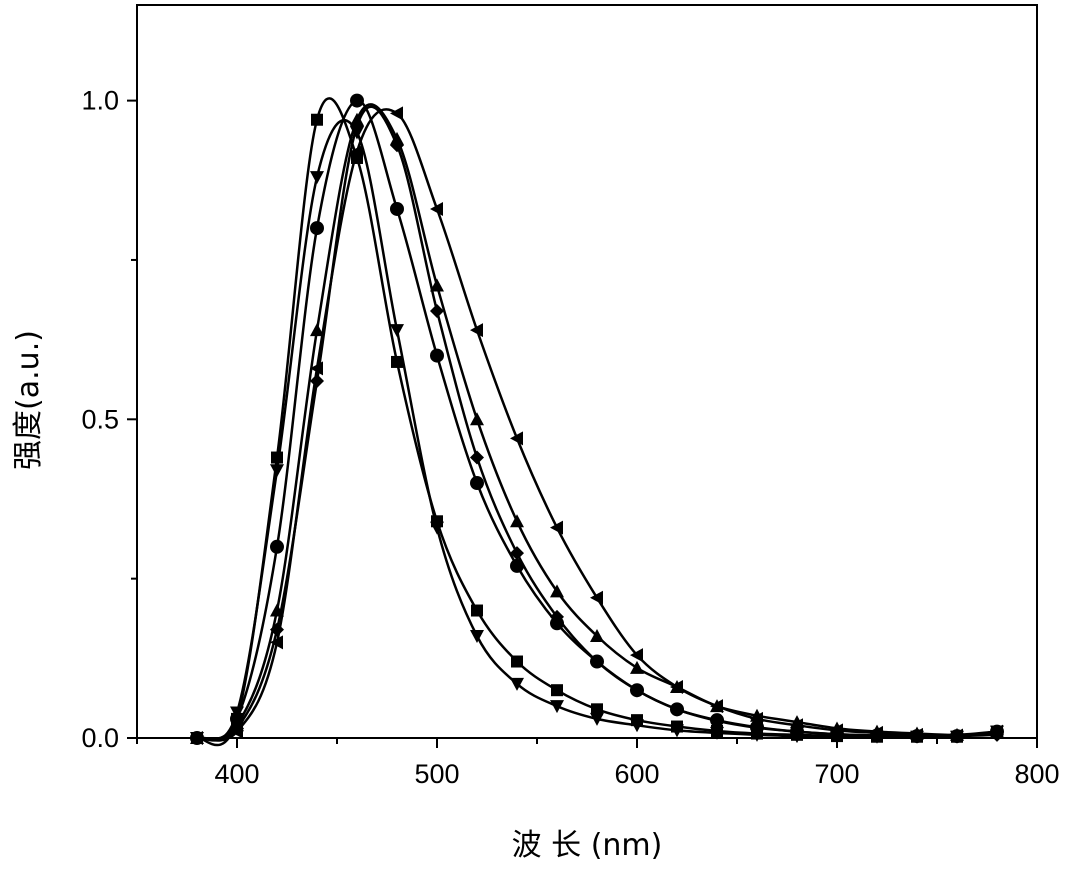 The height and width of the screenshot is (871, 1070). Describe the element at coordinates (1036, 774) in the screenshot. I see `x-tick-label: 800` at that location.